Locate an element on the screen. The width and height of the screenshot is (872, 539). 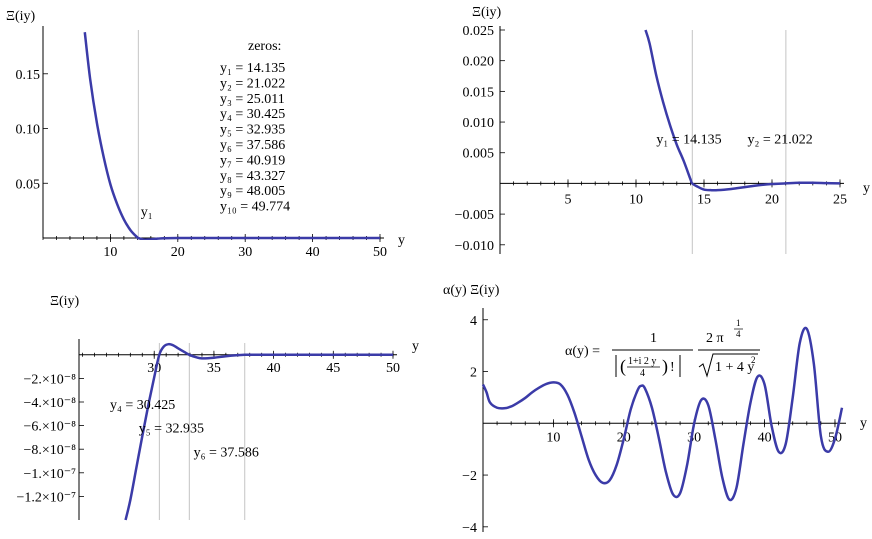
formula-paren-left: ( is located at coordinates (623, 366).